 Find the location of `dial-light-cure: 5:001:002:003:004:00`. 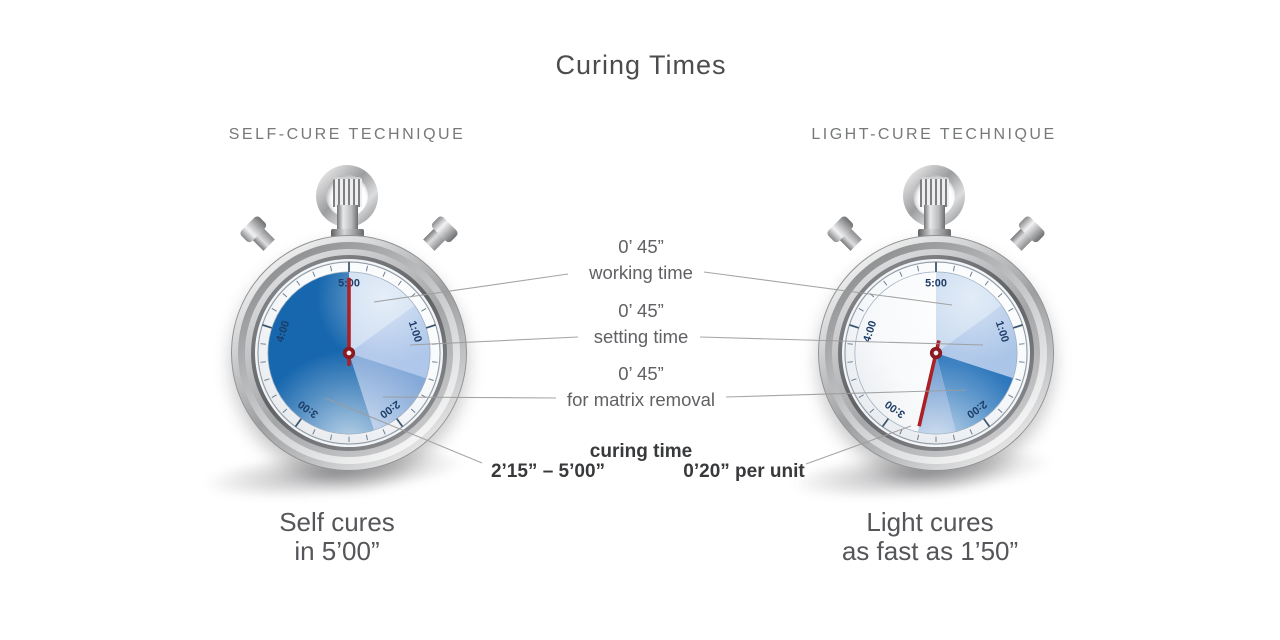

dial-light-cure: 5:001:002:003:004:00 is located at coordinates (936, 353).